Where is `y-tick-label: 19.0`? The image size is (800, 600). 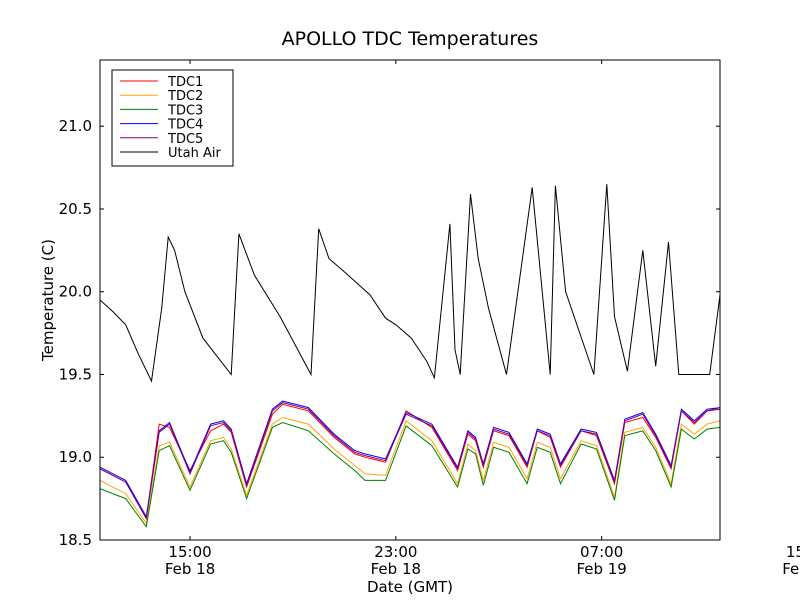
y-tick-label: 19.0 is located at coordinates (75, 457).